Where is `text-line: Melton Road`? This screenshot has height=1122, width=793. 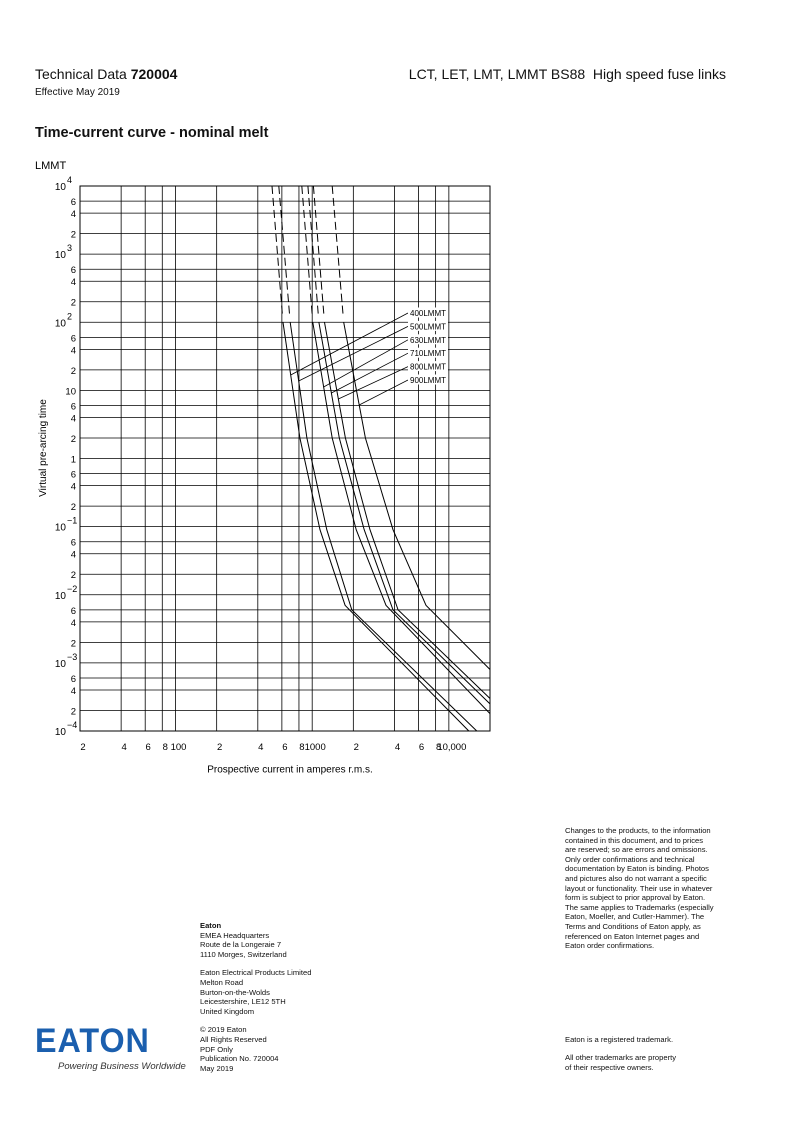
text-line: Melton Road is located at coordinates (222, 982).